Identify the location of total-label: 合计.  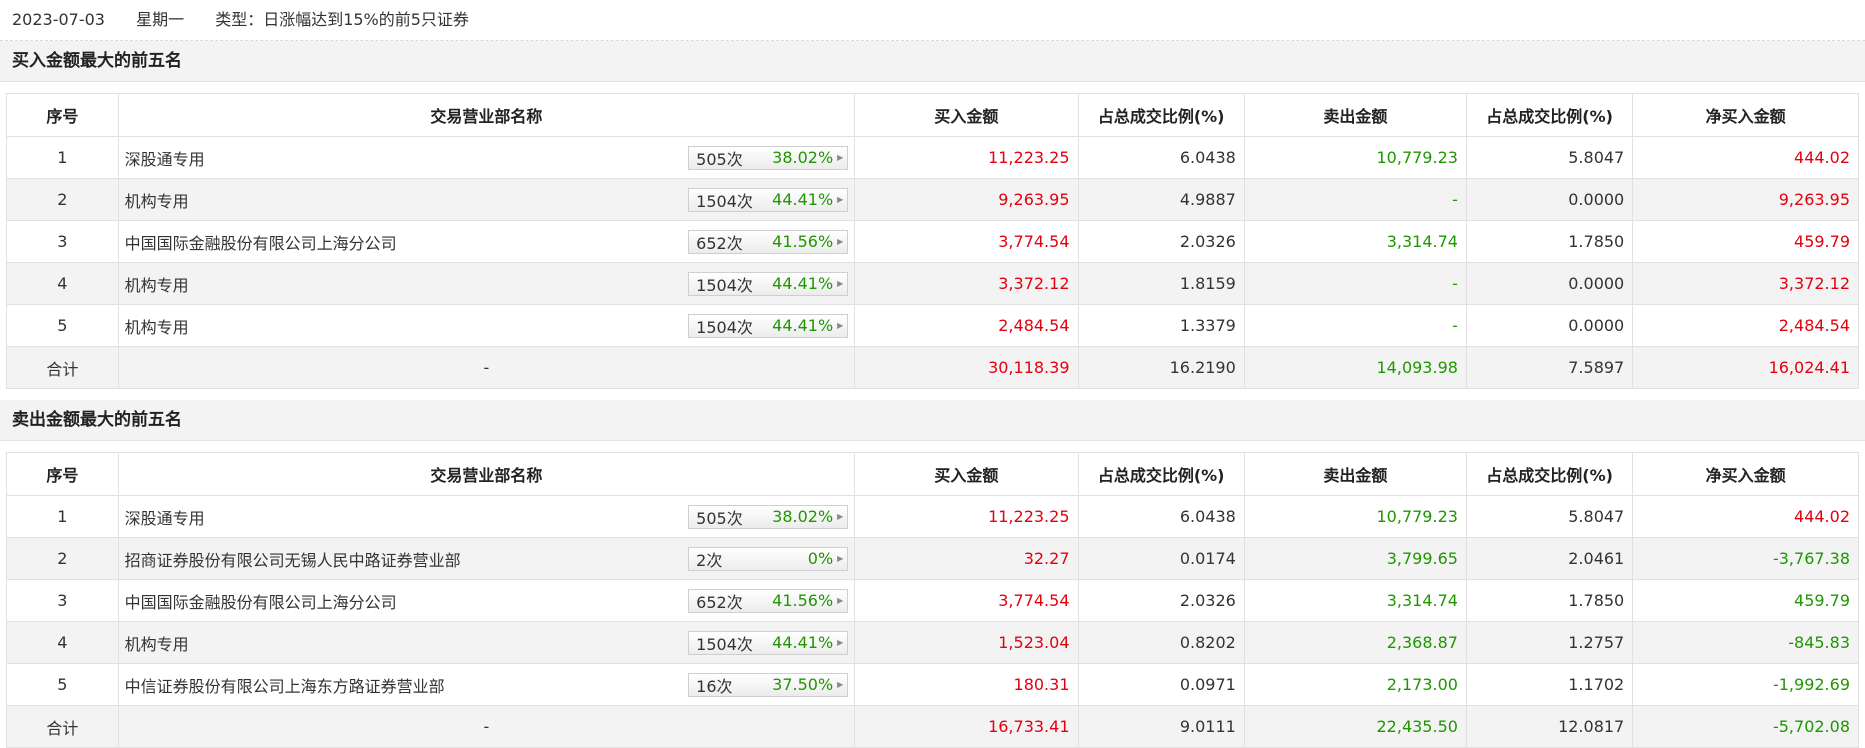
(62, 367).